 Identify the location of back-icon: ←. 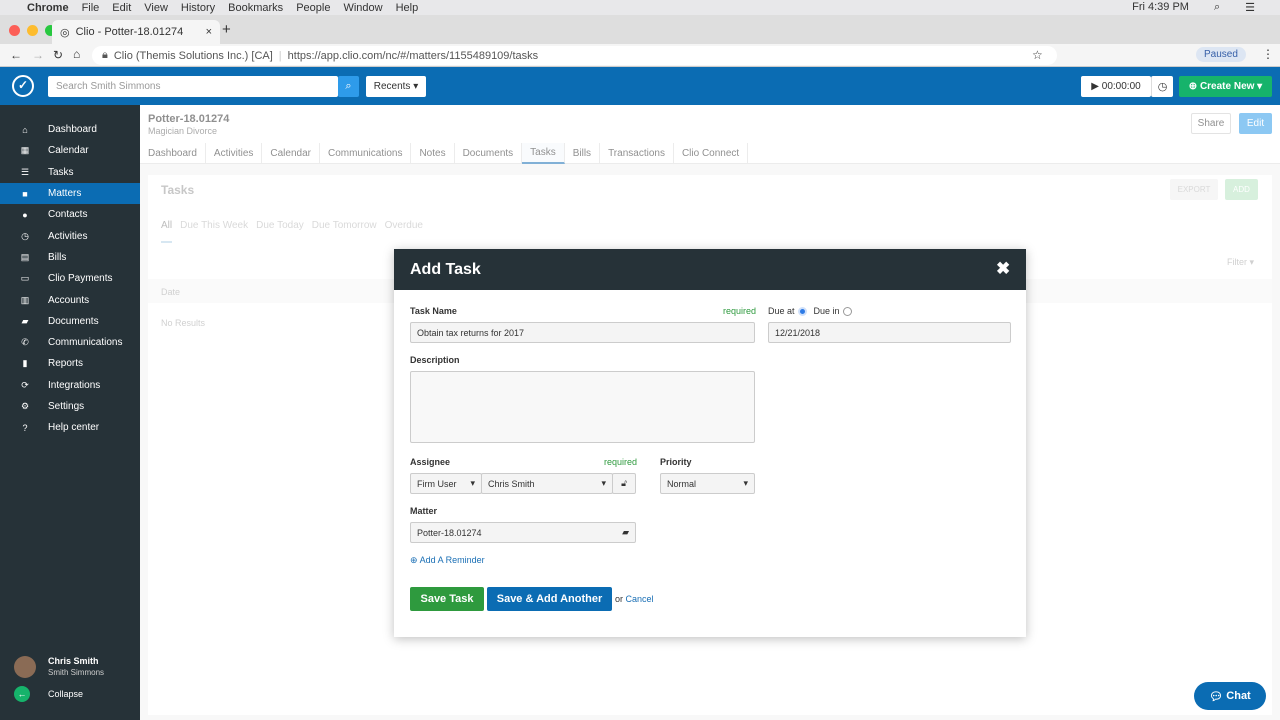
(16, 55).